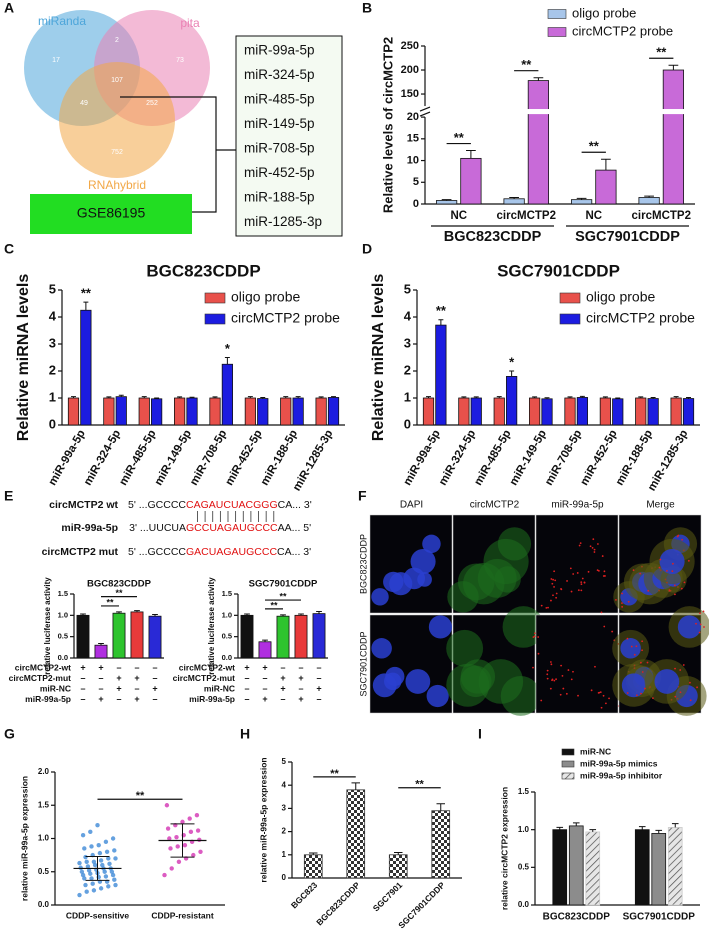  Describe the element at coordinates (493, 237) in the screenshot. I see `group-label: BGC823CDDP` at that location.